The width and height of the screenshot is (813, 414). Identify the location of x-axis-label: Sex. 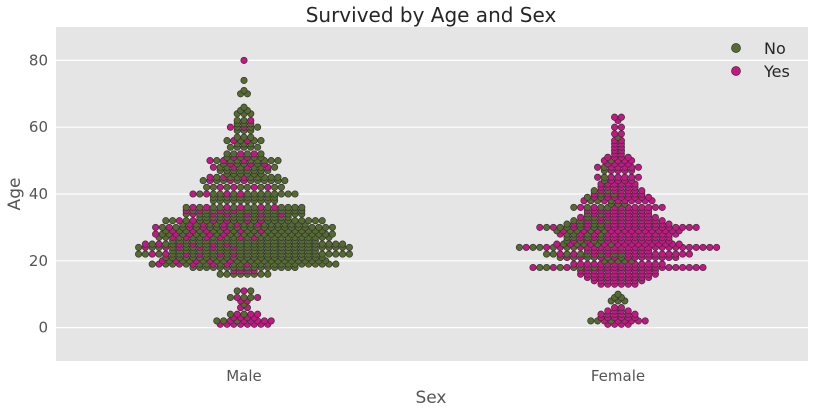
(430, 398).